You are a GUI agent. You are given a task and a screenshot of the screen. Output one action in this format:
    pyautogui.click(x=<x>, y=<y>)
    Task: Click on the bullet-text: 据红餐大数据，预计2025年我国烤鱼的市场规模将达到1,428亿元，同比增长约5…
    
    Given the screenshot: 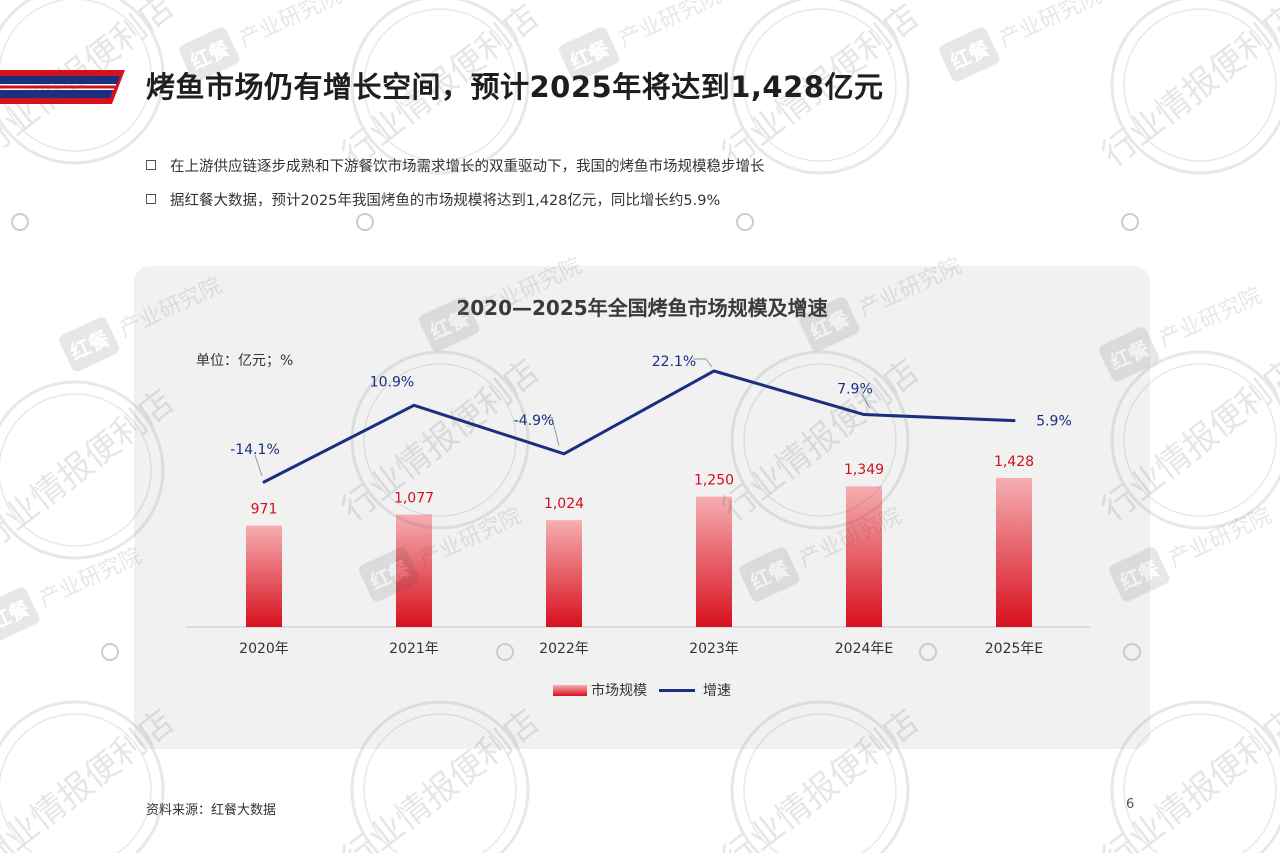 What is the action you would take?
    pyautogui.click(x=445, y=200)
    